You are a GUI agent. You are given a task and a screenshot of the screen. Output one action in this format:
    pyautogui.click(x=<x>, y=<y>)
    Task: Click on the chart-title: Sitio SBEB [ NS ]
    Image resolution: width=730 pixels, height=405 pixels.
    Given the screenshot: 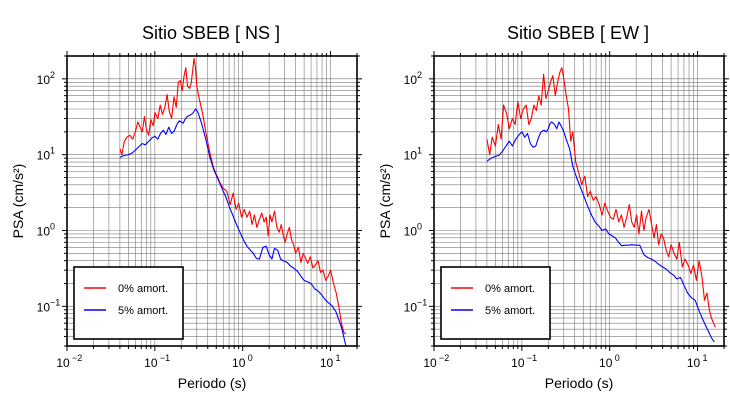 What is the action you would take?
    pyautogui.click(x=211, y=33)
    